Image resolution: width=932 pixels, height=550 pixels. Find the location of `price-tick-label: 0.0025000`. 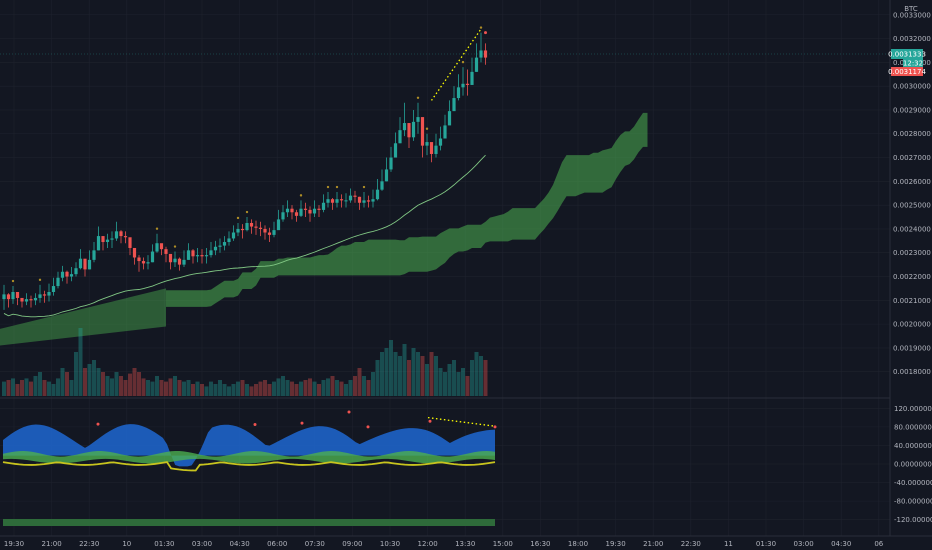

price-tick-label: 0.0025000 is located at coordinates (912, 206).